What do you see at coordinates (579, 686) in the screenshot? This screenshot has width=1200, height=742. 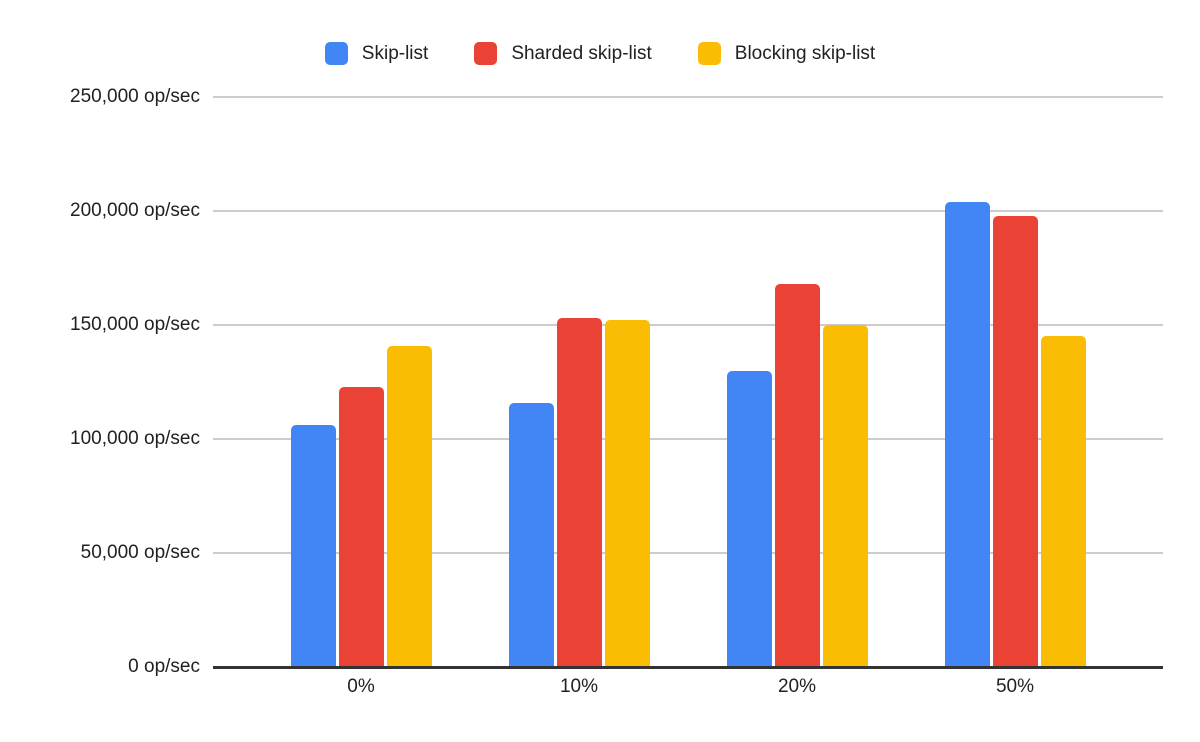 I see `x-tick-label: 10%` at bounding box center [579, 686].